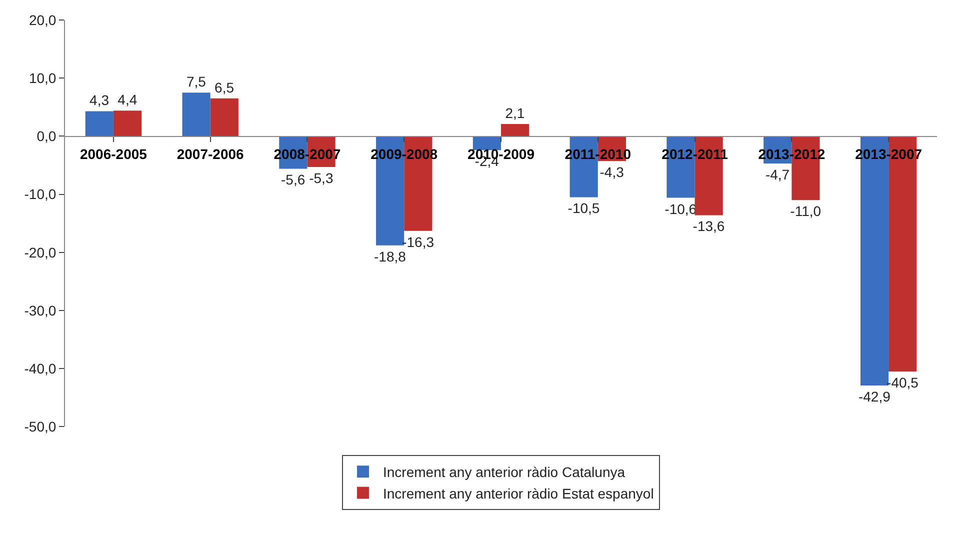 The height and width of the screenshot is (540, 962). What do you see at coordinates (888, 154) in the screenshot?
I see `x-tick-label: 2013-2007` at bounding box center [888, 154].